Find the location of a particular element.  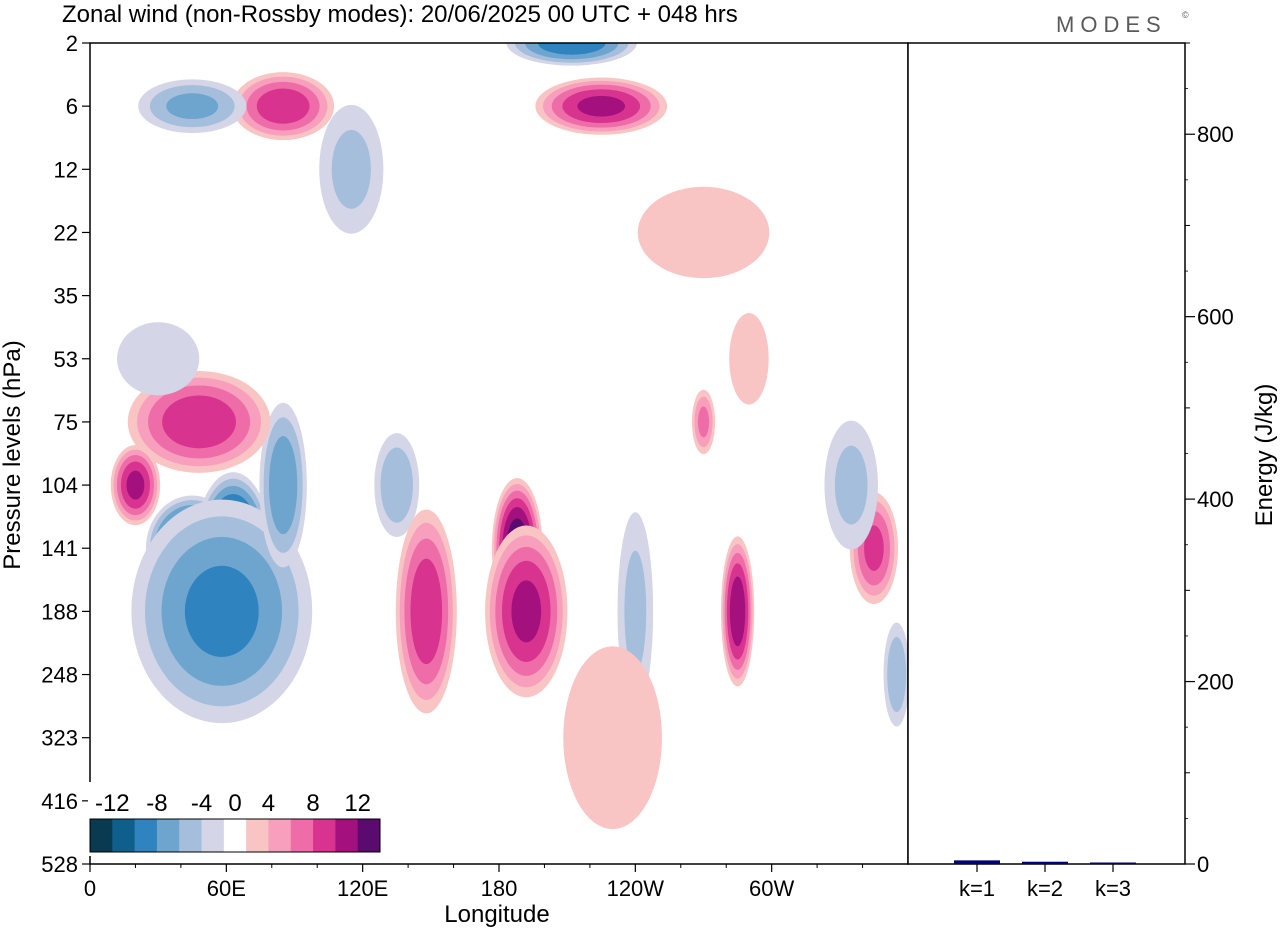

x-tick-label: 60E is located at coordinates (226, 888).